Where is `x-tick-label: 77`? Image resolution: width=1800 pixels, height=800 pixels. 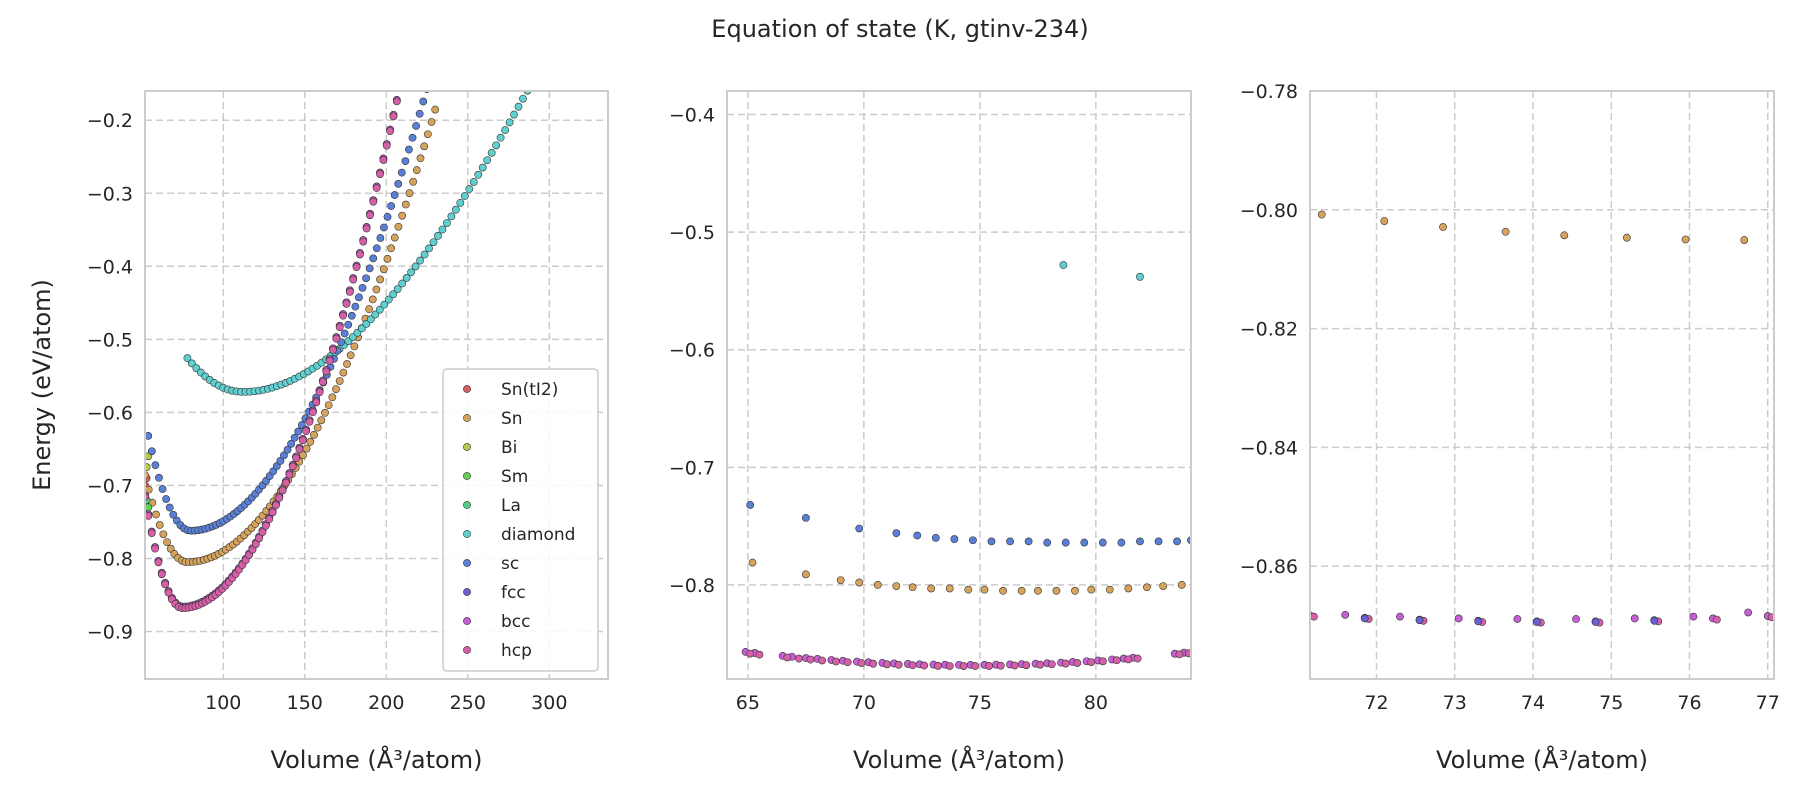 x-tick-label: 77 is located at coordinates (1768, 703).